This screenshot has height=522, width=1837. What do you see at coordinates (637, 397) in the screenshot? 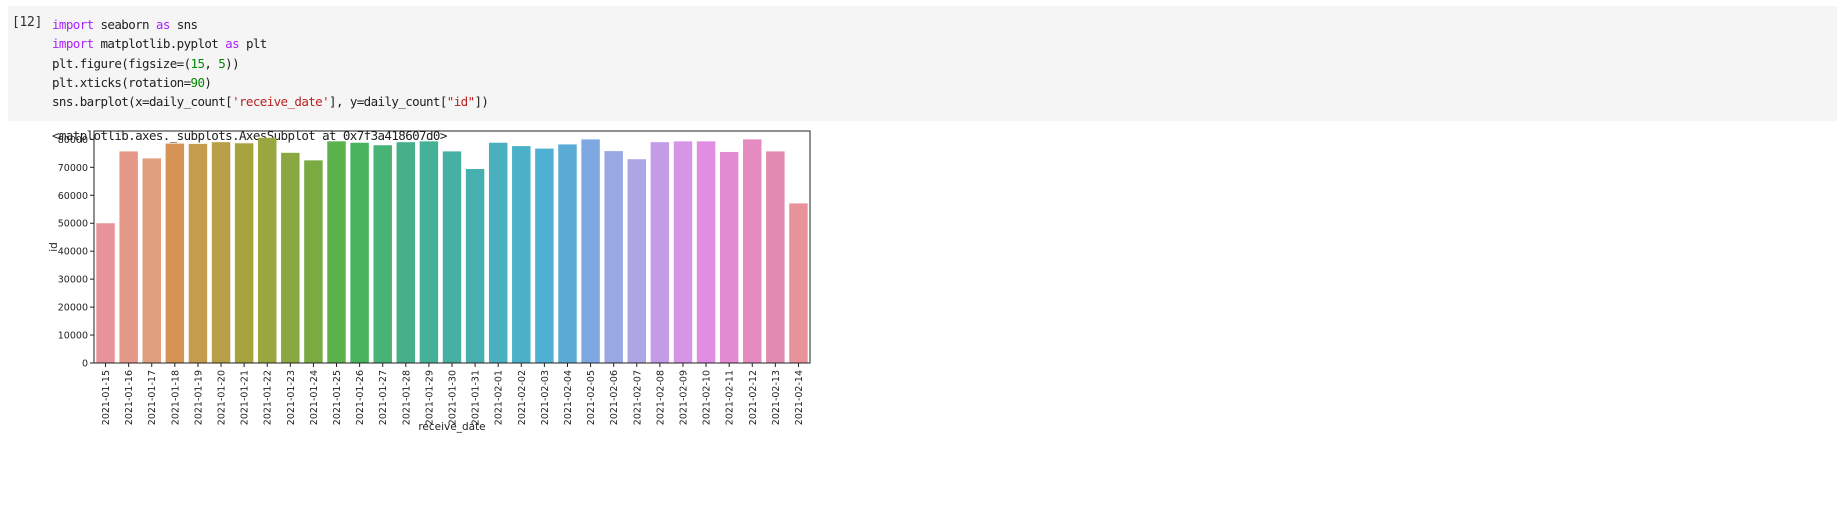
I see `x-tick-label: 2021-02-07` at bounding box center [637, 397].